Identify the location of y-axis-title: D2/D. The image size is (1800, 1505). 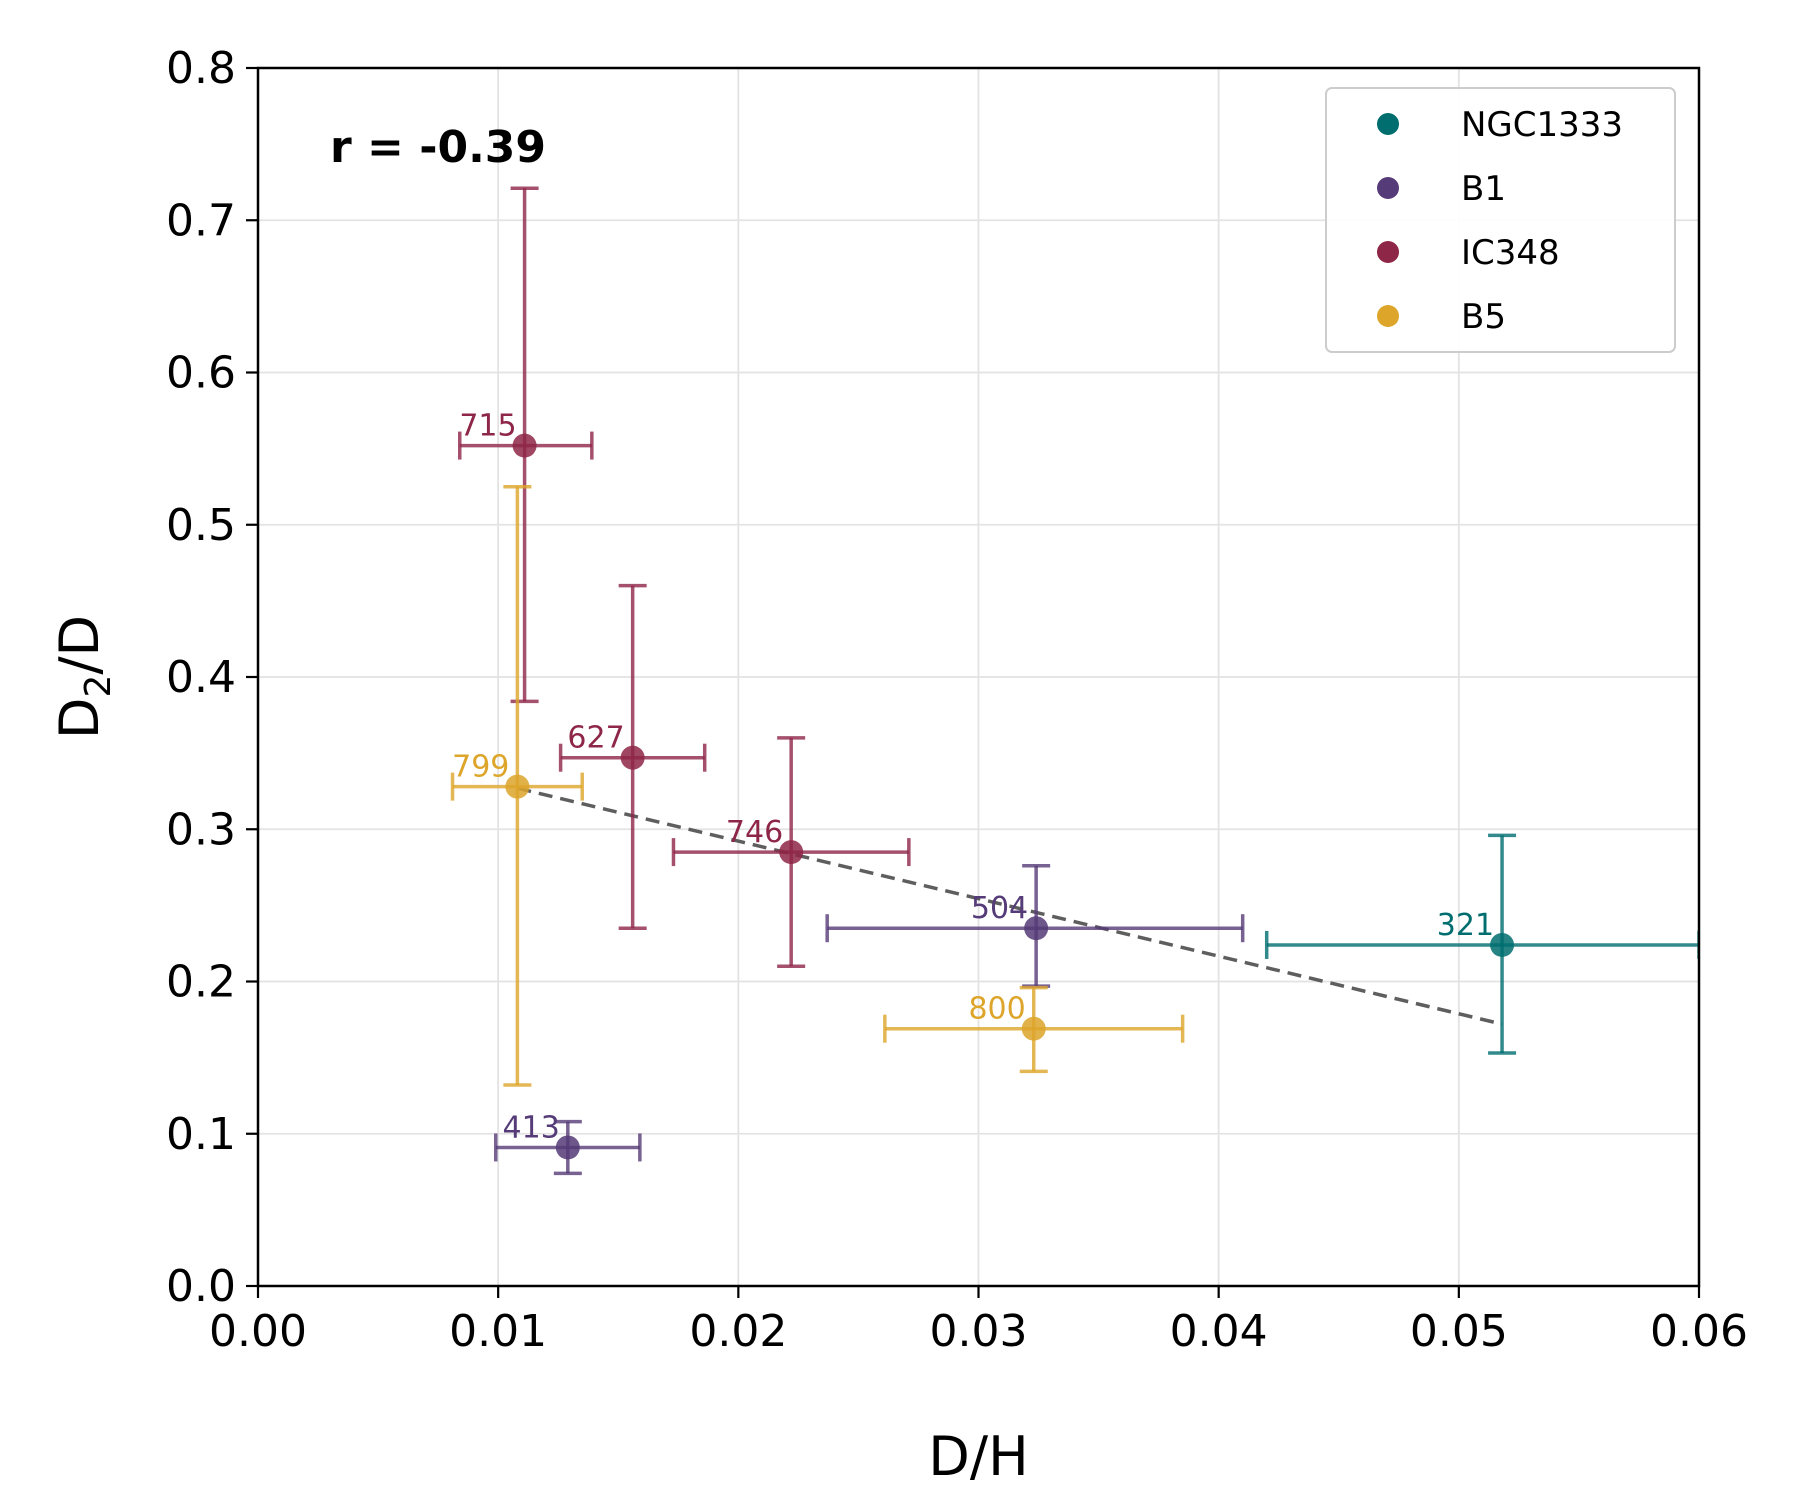
(83, 677).